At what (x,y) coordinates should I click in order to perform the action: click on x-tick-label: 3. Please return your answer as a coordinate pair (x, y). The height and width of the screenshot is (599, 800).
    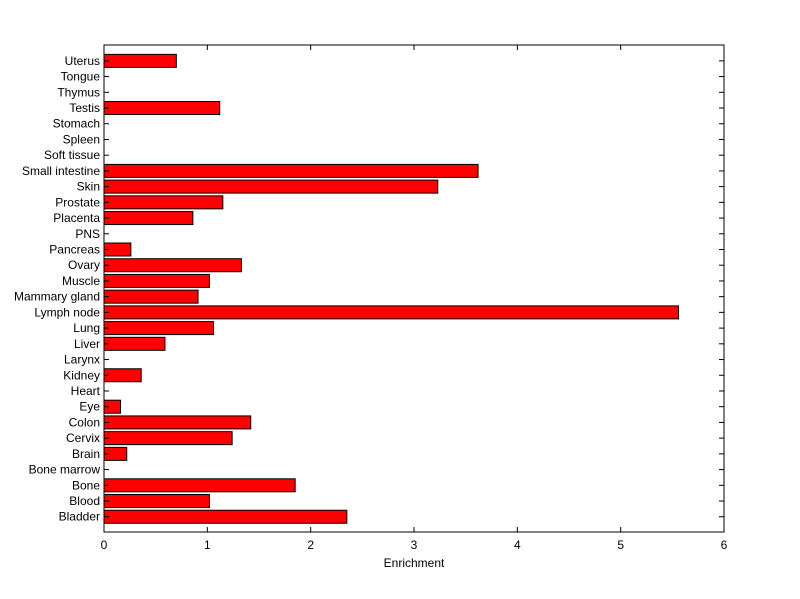
    Looking at the image, I should click on (414, 545).